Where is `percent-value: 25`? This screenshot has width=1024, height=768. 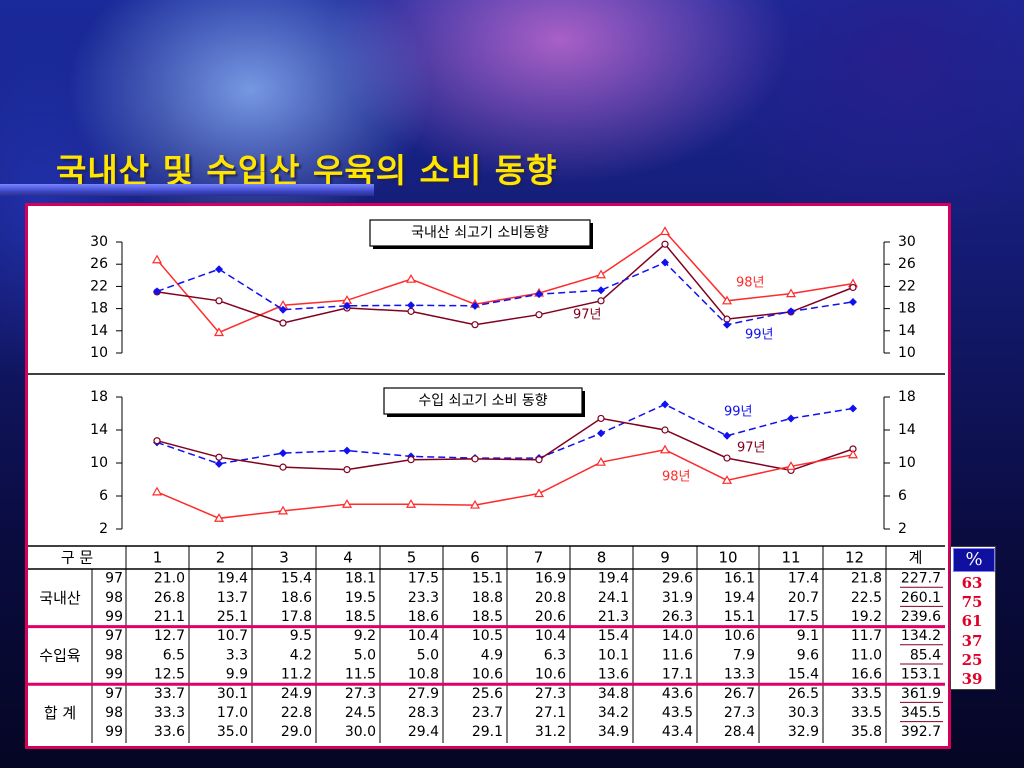
percent-value: 25 is located at coordinates (972, 660).